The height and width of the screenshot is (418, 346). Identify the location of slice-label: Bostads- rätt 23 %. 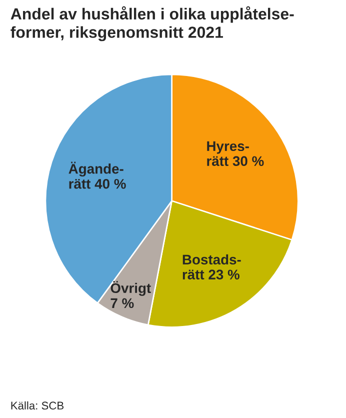
(211, 267).